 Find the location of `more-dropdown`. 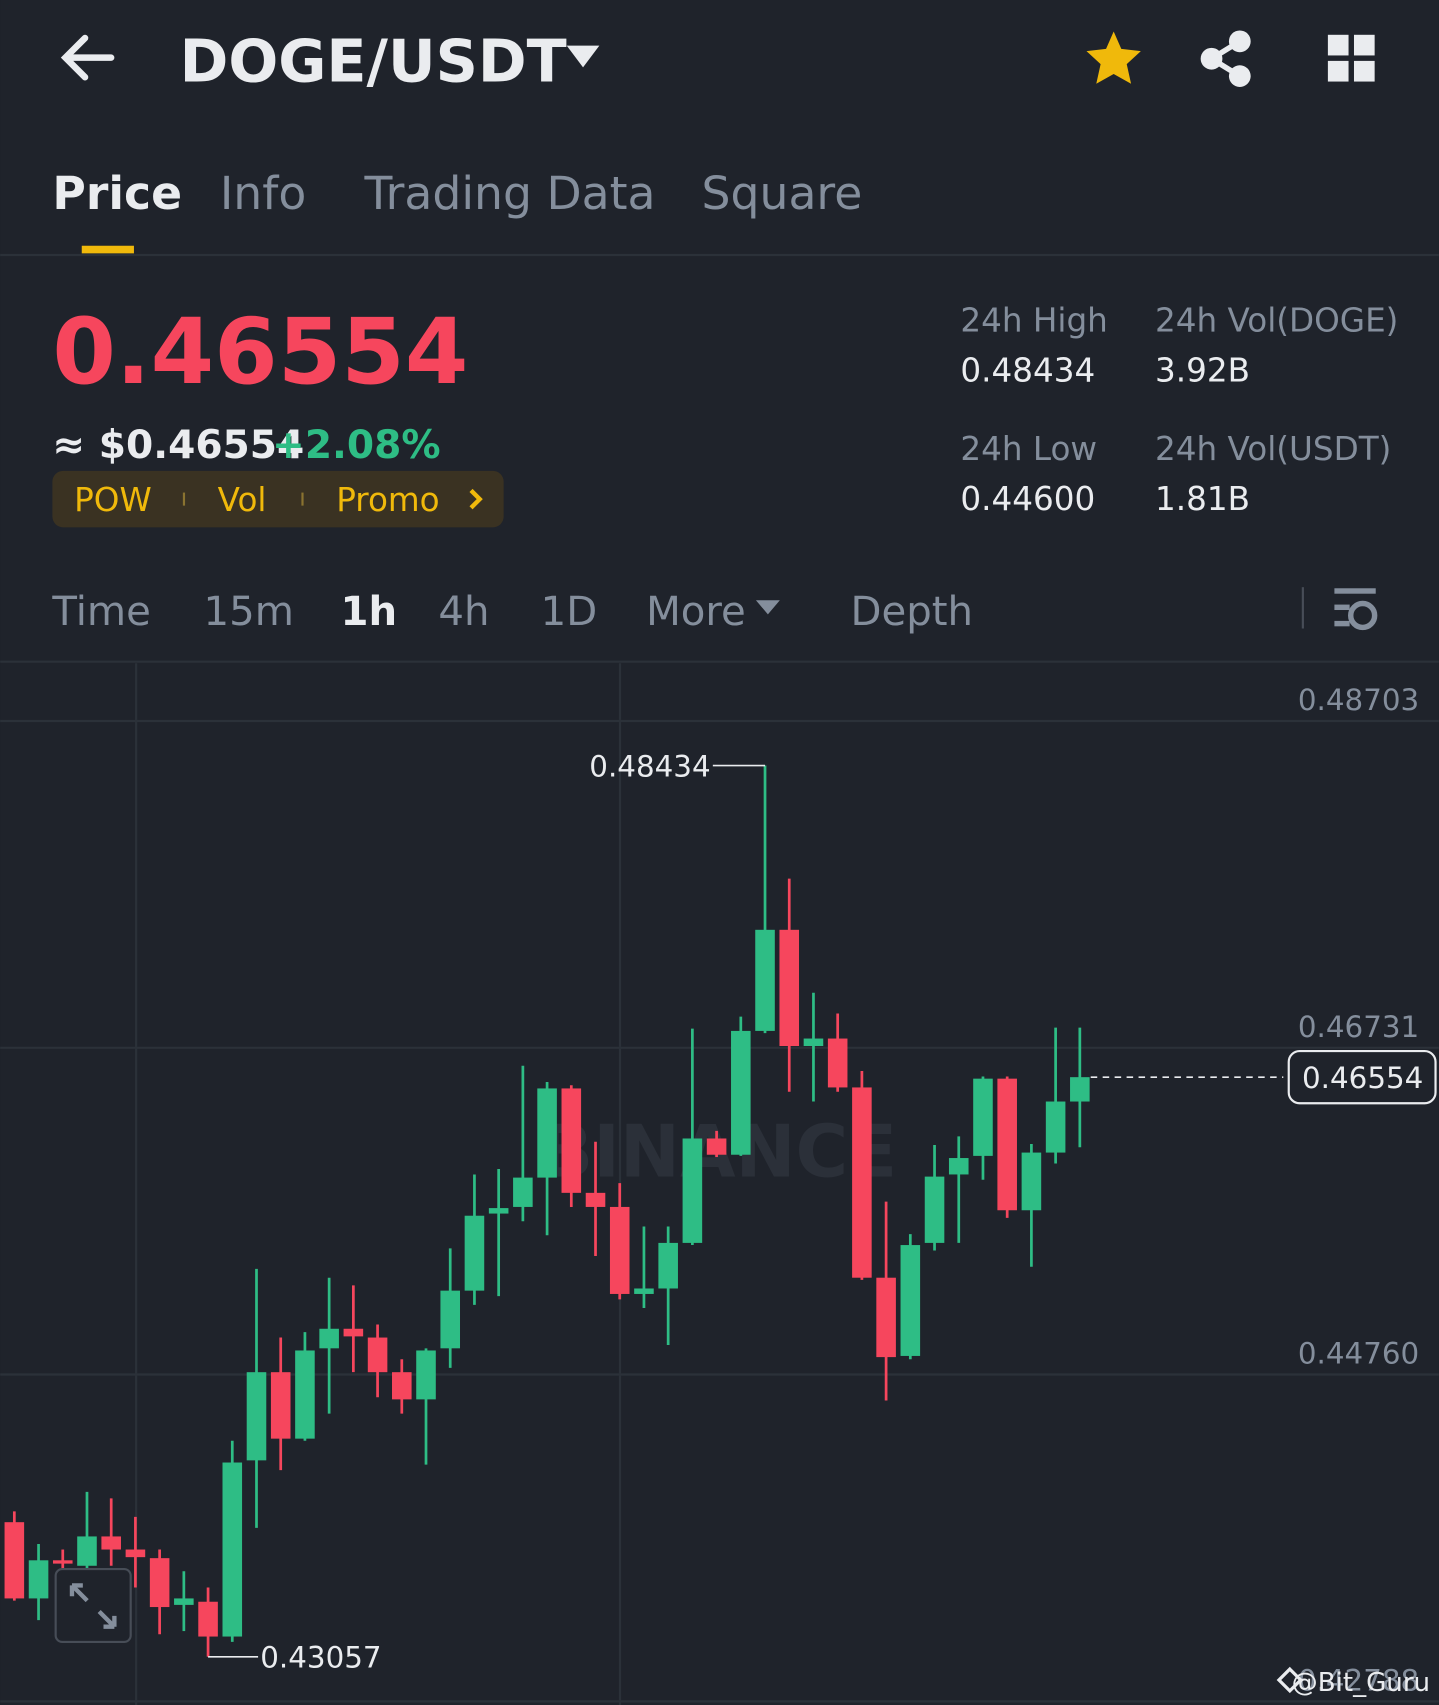

more-dropdown is located at coordinates (767, 607).